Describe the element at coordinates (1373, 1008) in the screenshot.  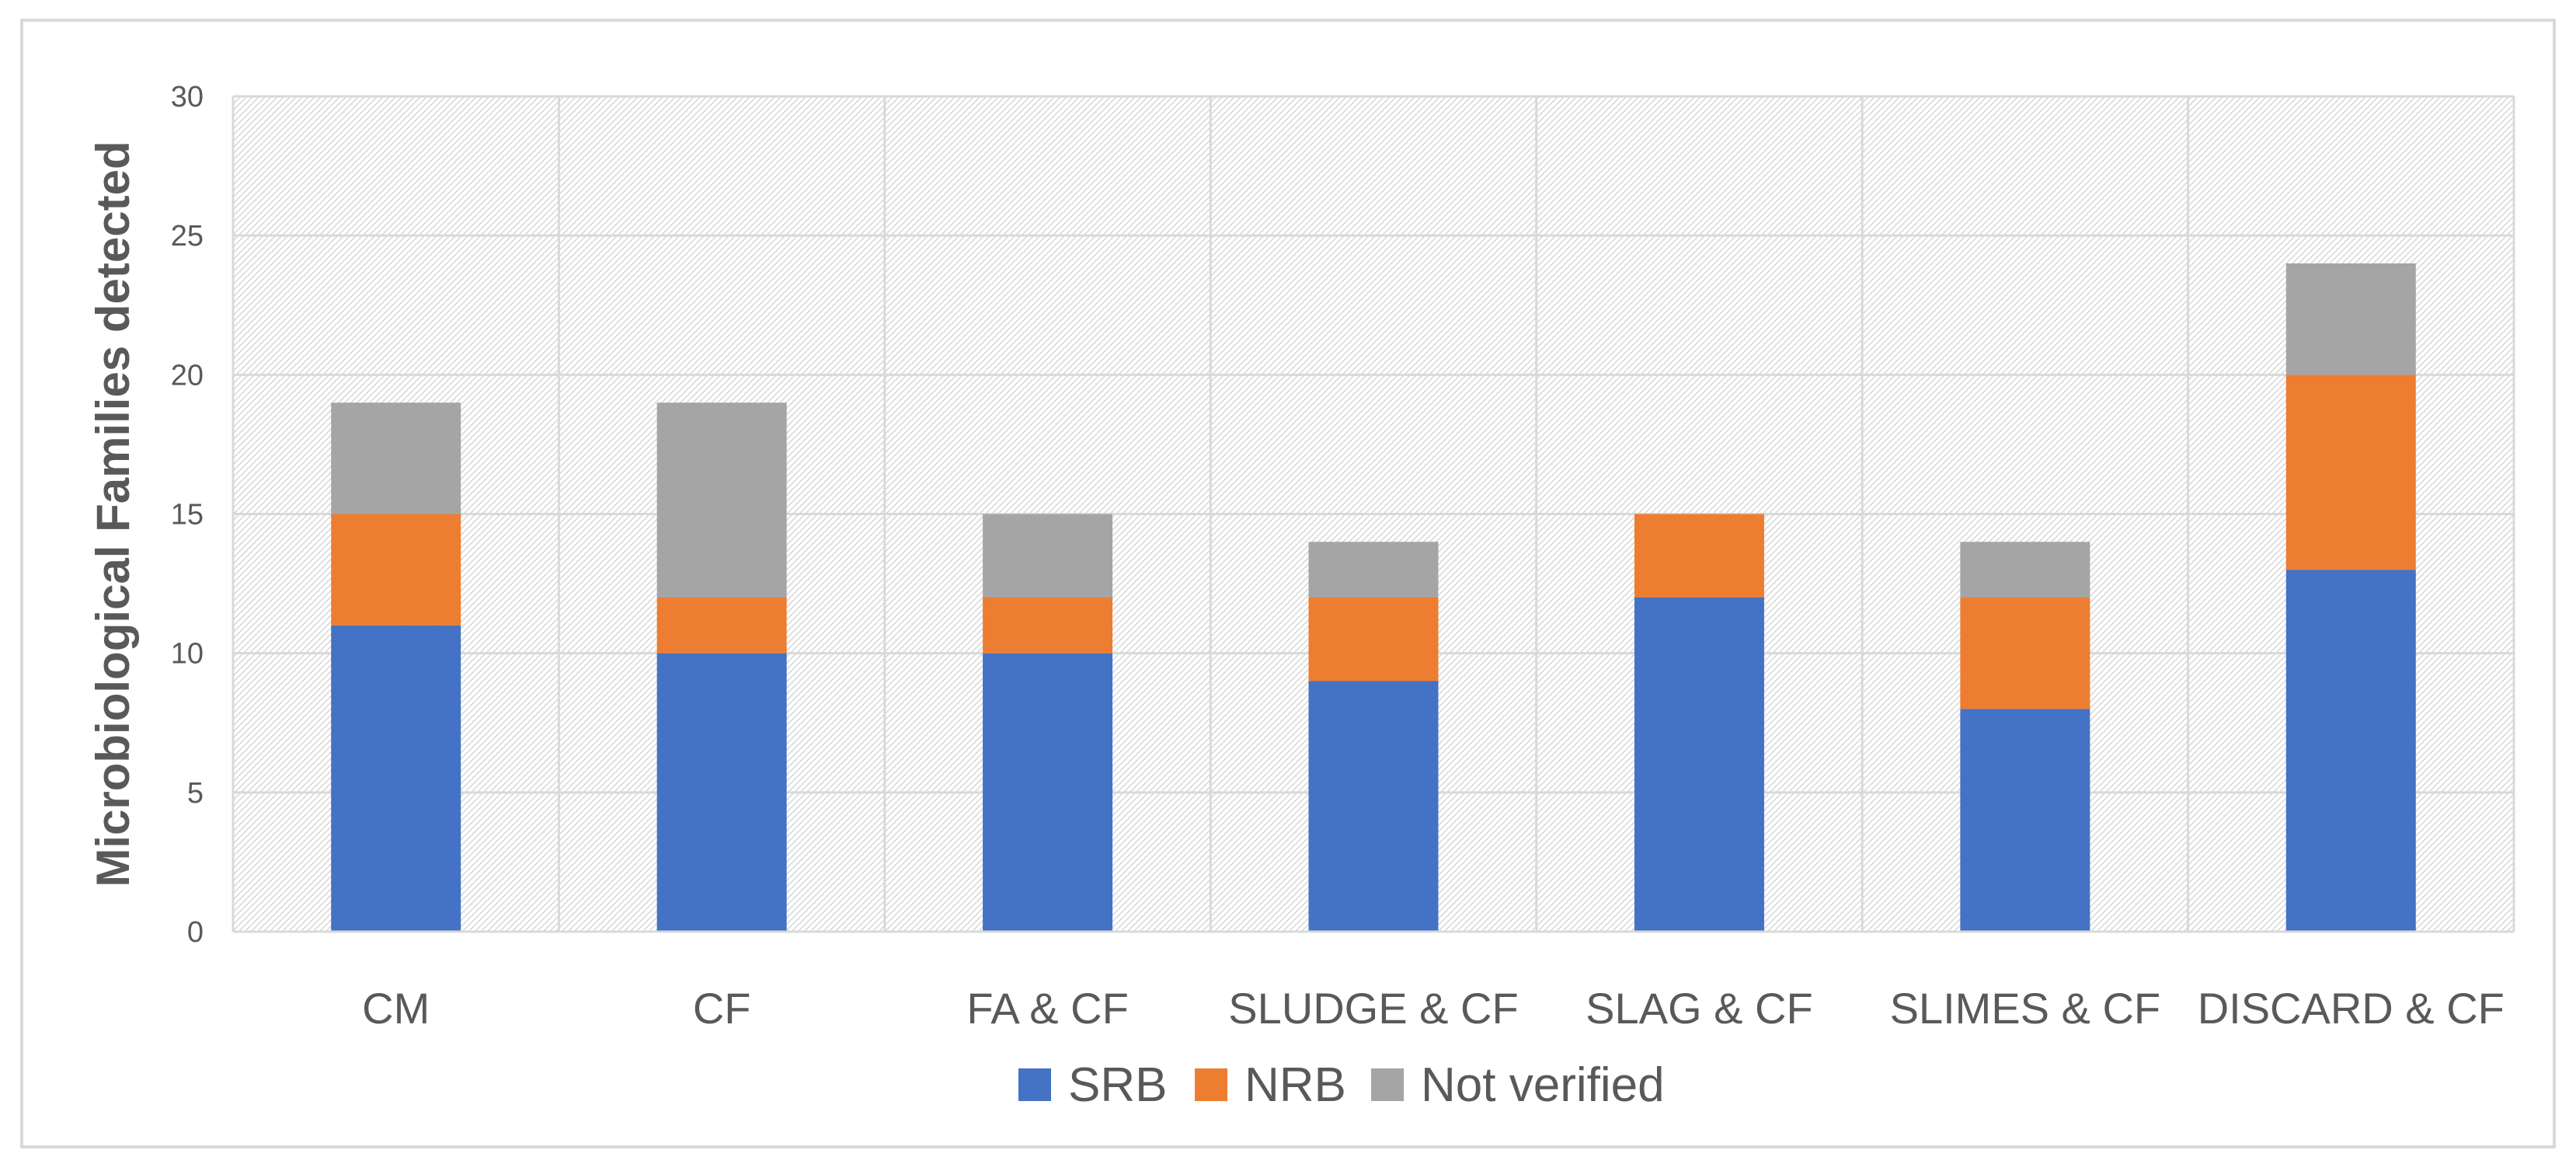
I see `x-tick-label: SLUDGE & CF` at that location.